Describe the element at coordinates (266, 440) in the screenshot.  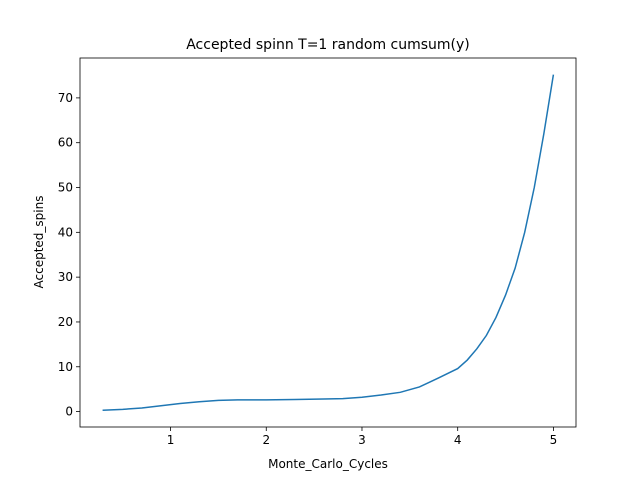
I see `x-tick-label: 2` at that location.